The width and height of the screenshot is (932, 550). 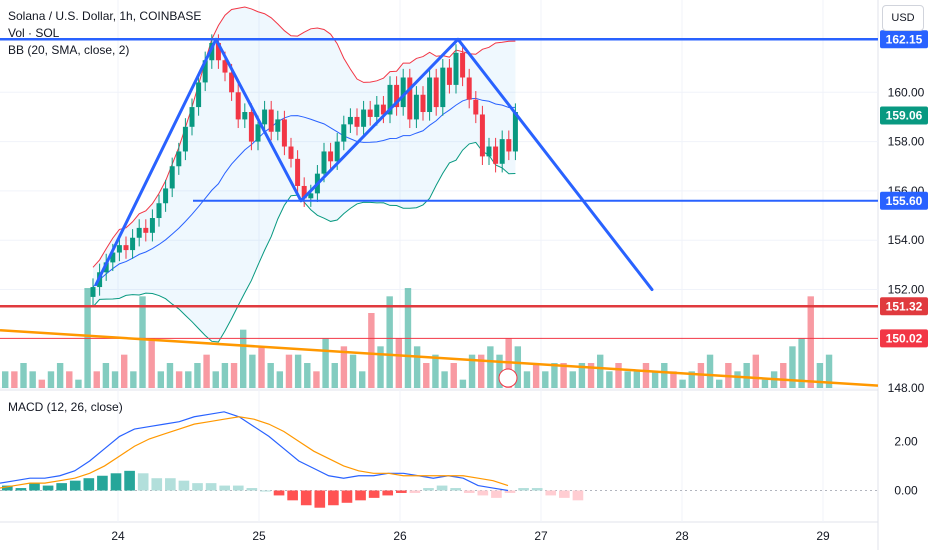 What do you see at coordinates (904, 115) in the screenshot?
I see `price-axis-tag-label: 159.06` at bounding box center [904, 115].